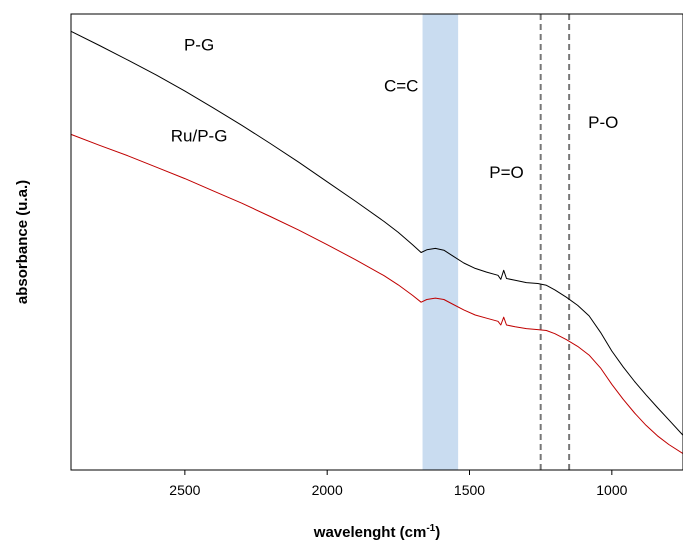  Describe the element at coordinates (401, 86) in the screenshot. I see `band-label: C=C` at that location.